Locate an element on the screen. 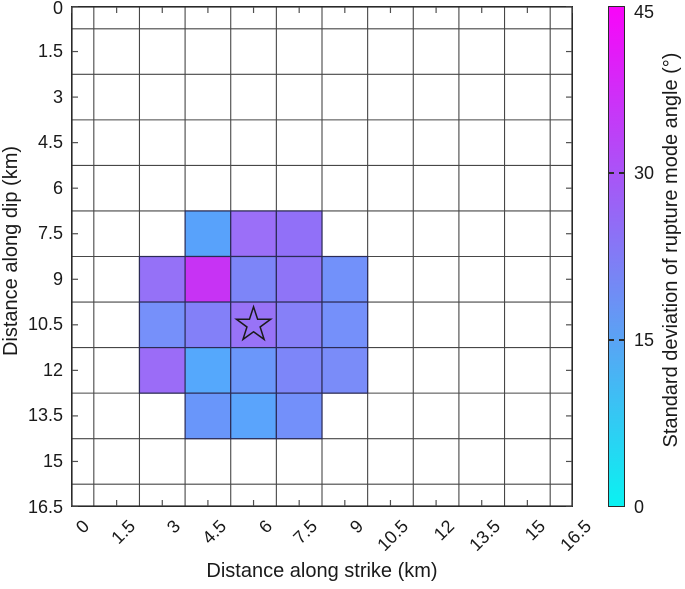 This screenshot has width=685, height=589. x-tick-label: 10.5 is located at coordinates (393, 535).